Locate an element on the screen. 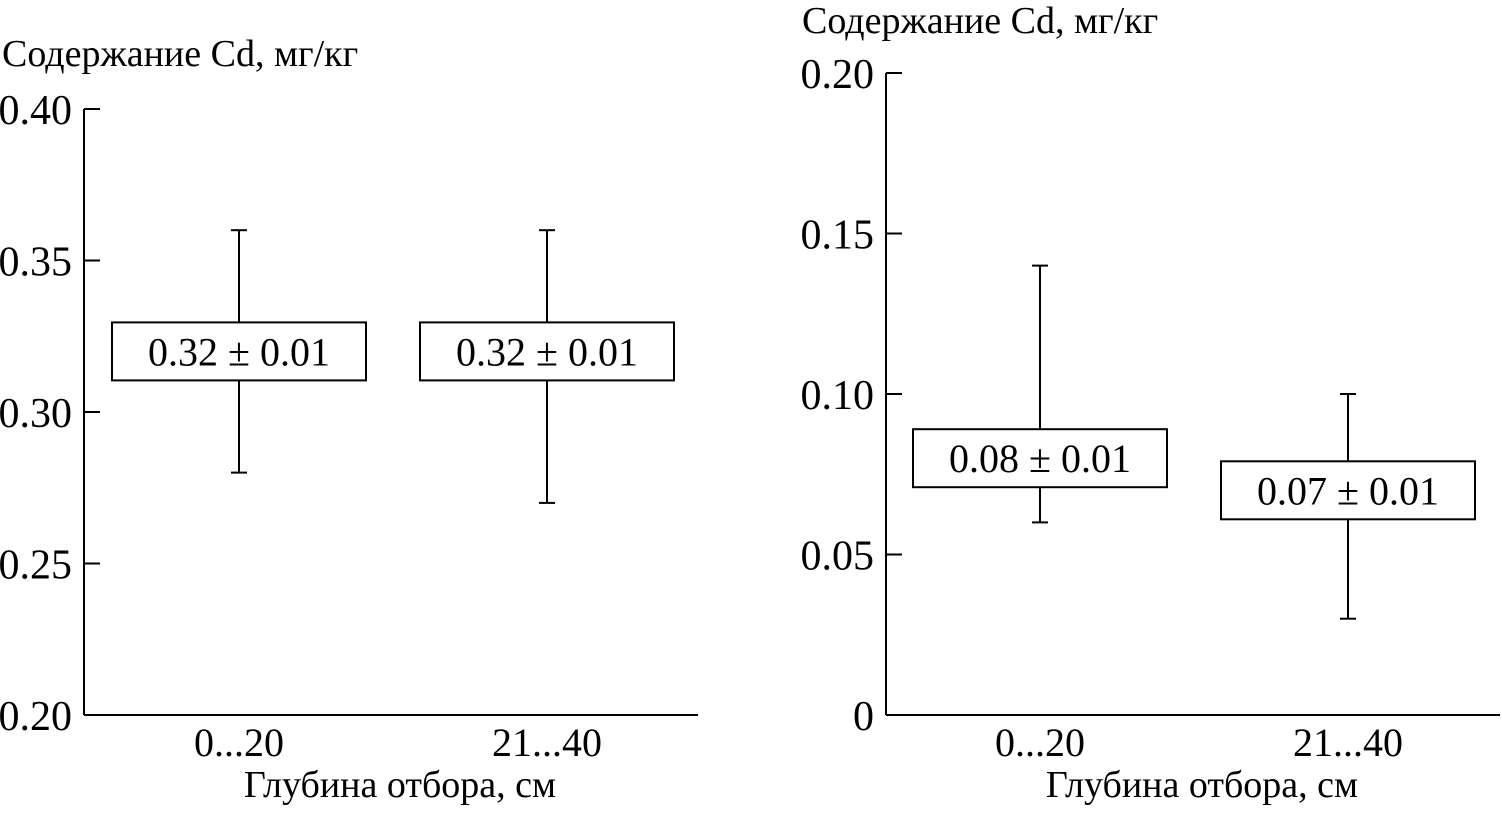  y-tick-label: 0.15 is located at coordinates (838, 236).